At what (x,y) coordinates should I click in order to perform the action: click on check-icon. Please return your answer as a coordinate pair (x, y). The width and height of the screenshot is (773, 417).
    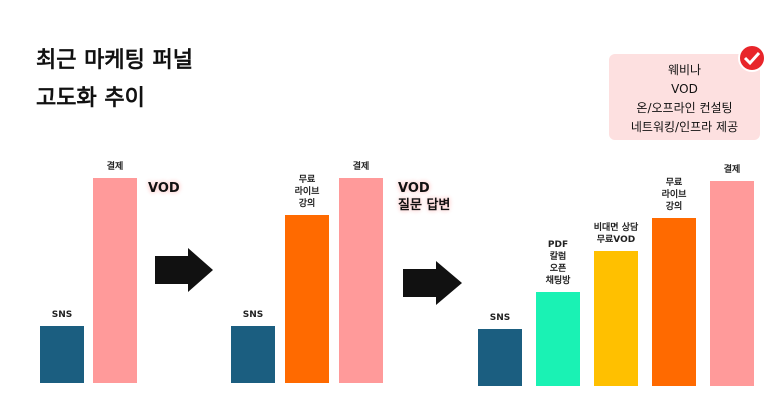
    Looking at the image, I should click on (752, 58).